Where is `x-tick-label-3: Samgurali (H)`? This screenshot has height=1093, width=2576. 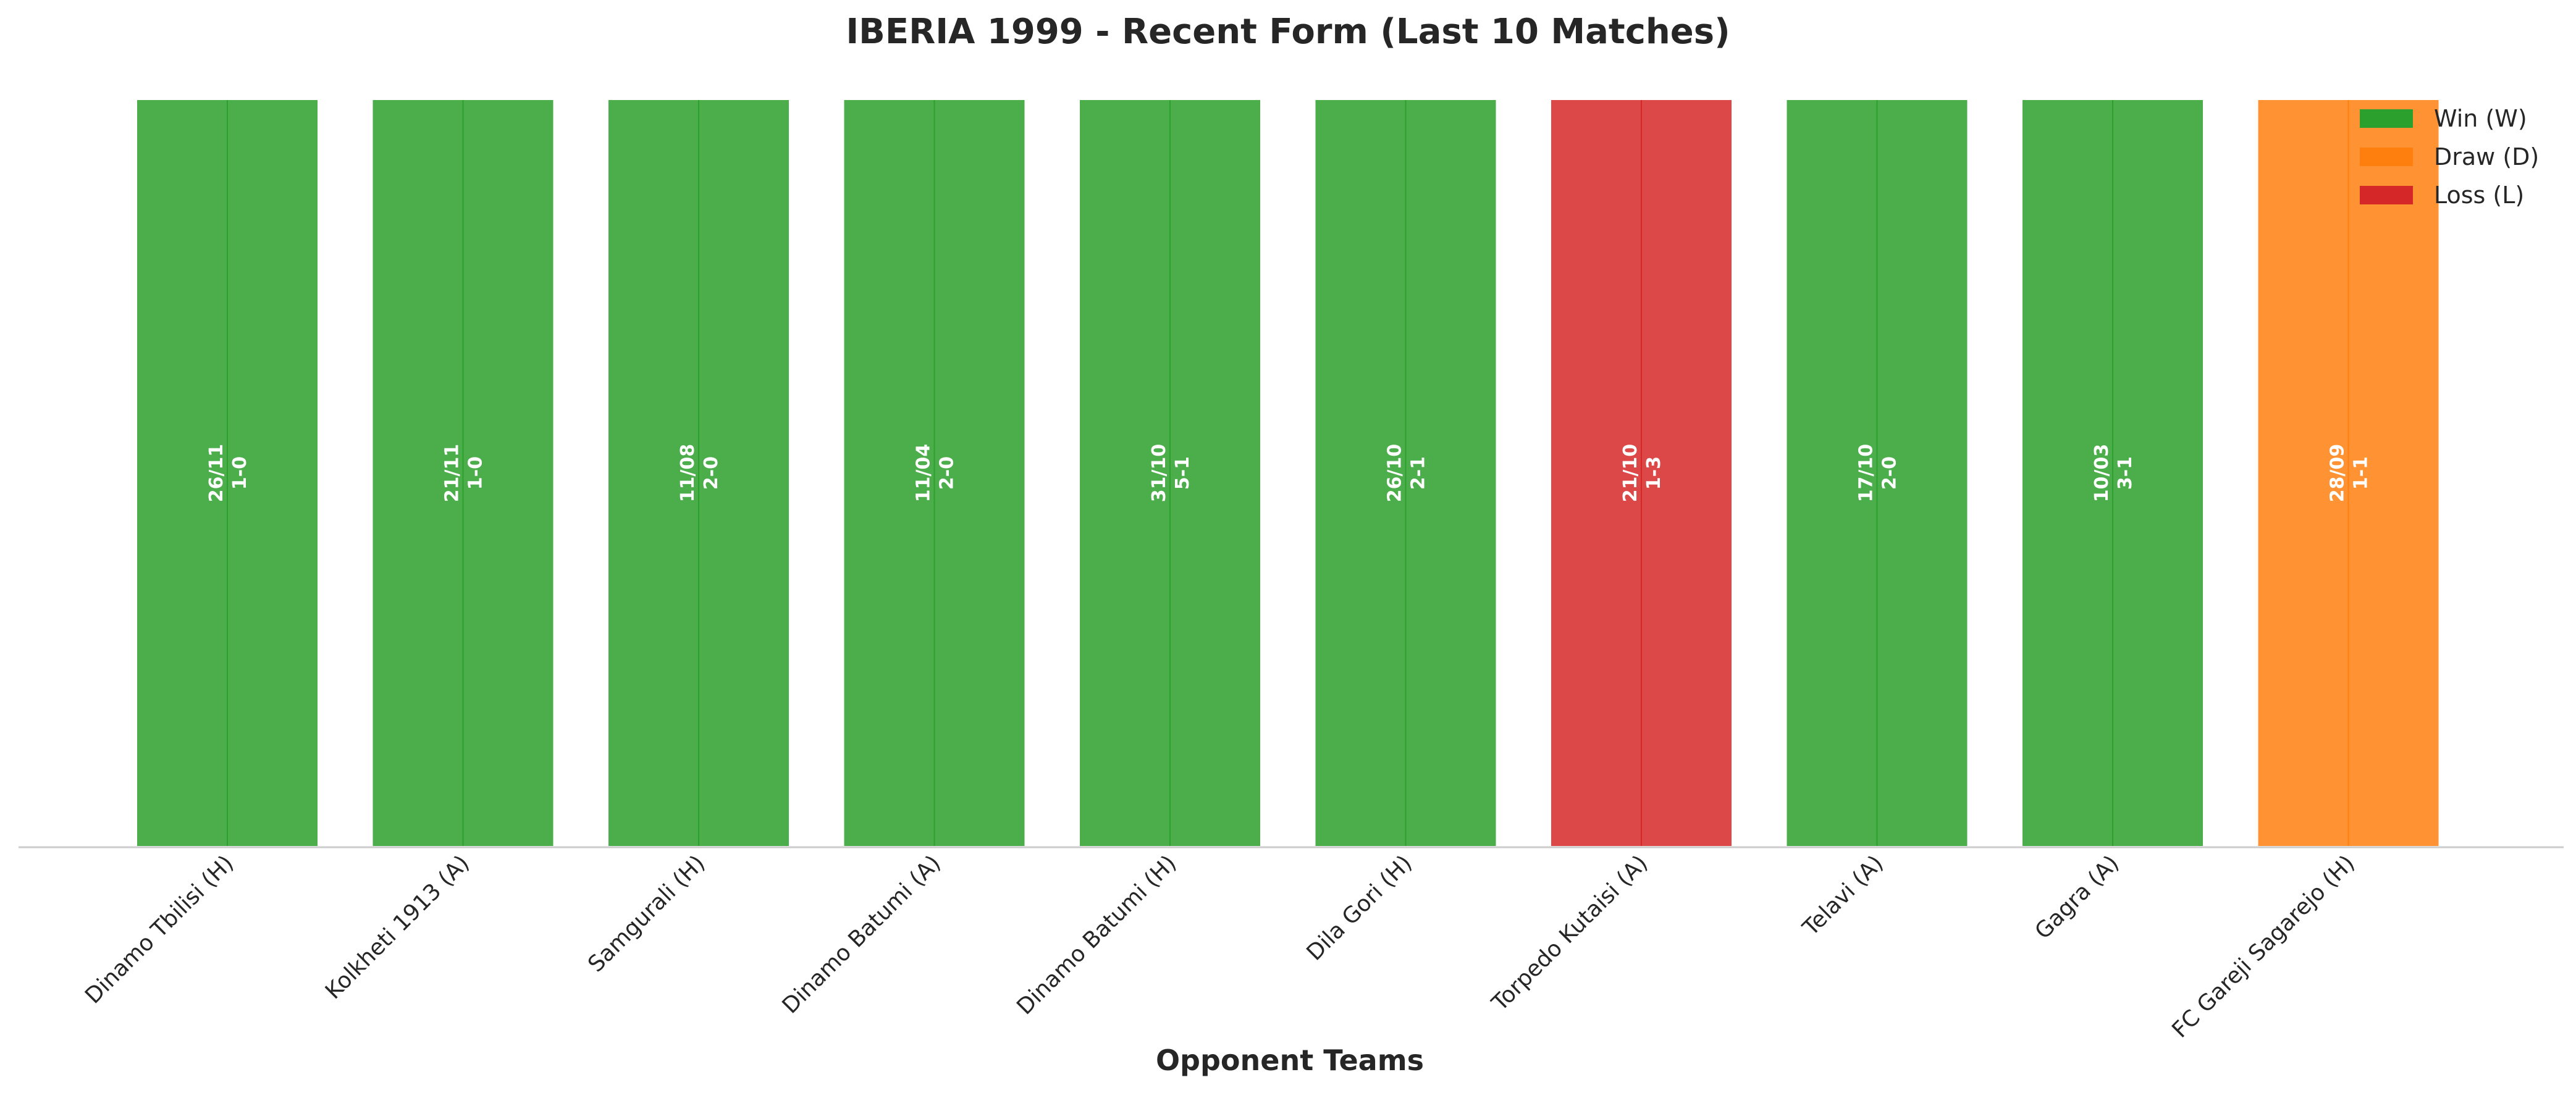 x-tick-label-3: Samgurali (H) is located at coordinates (646, 913).